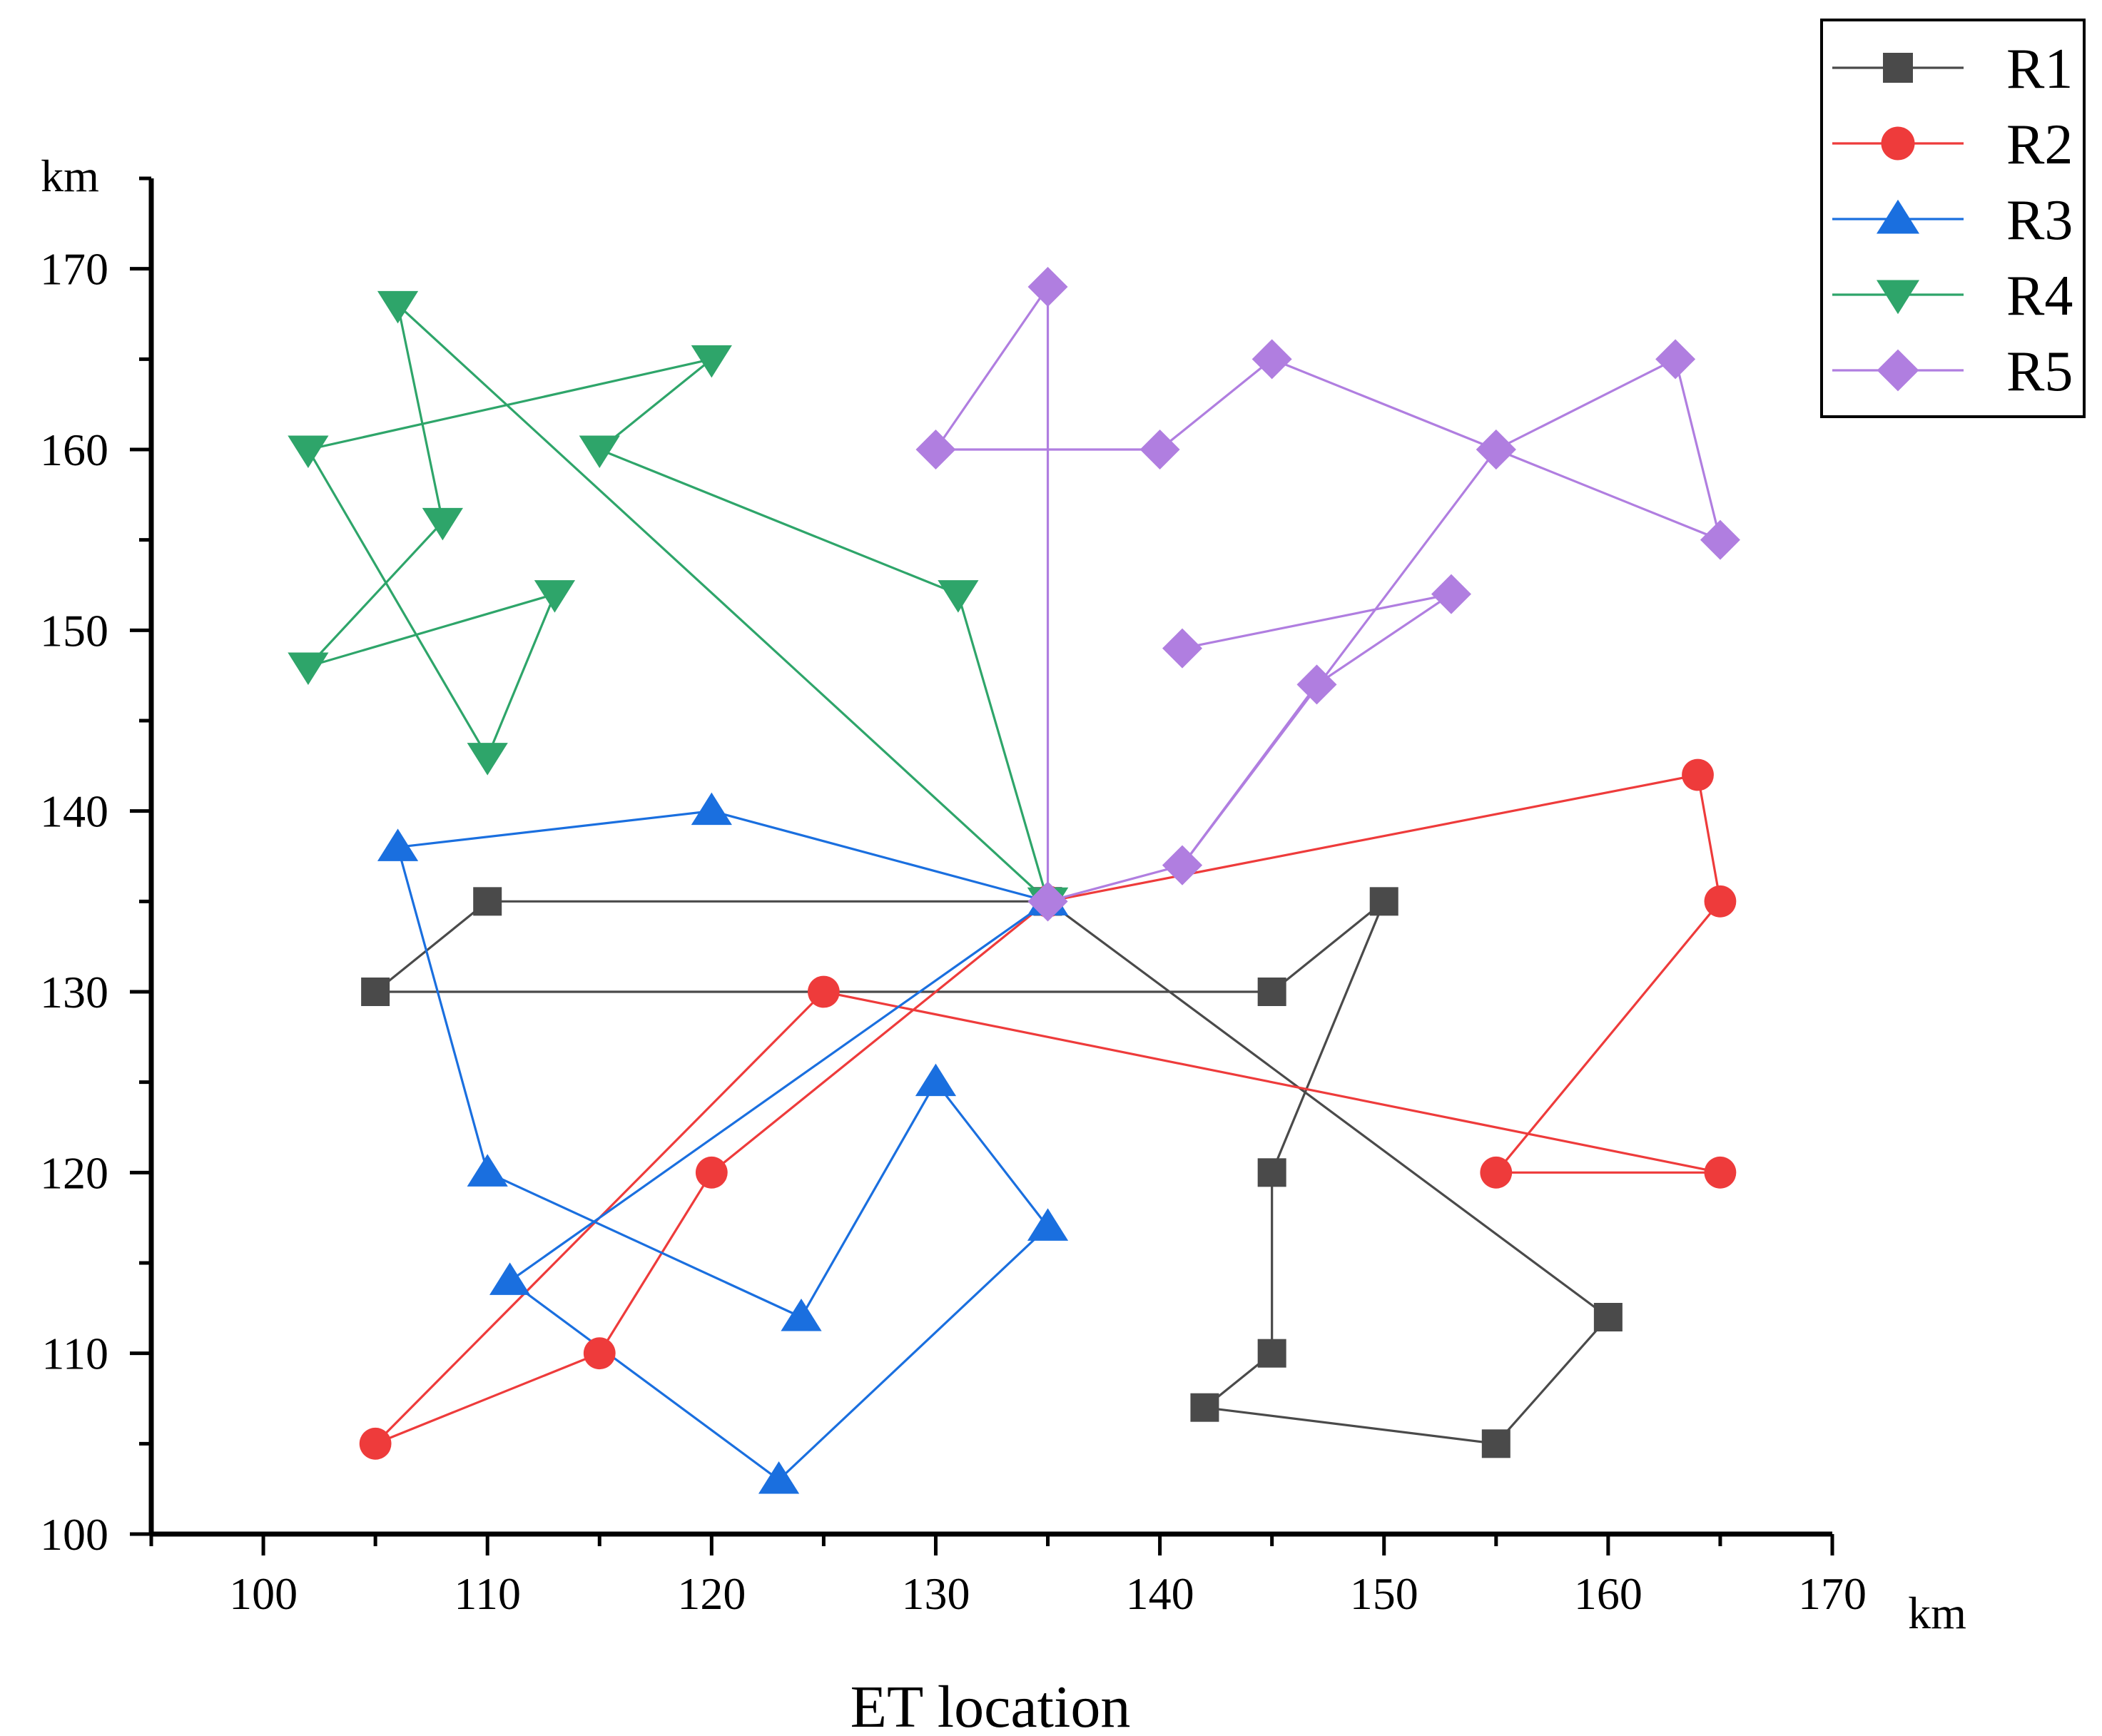 The width and height of the screenshot is (2102, 1736). I want to click on legend: R1 R2 R3 R4 R5, so click(1953, 218).